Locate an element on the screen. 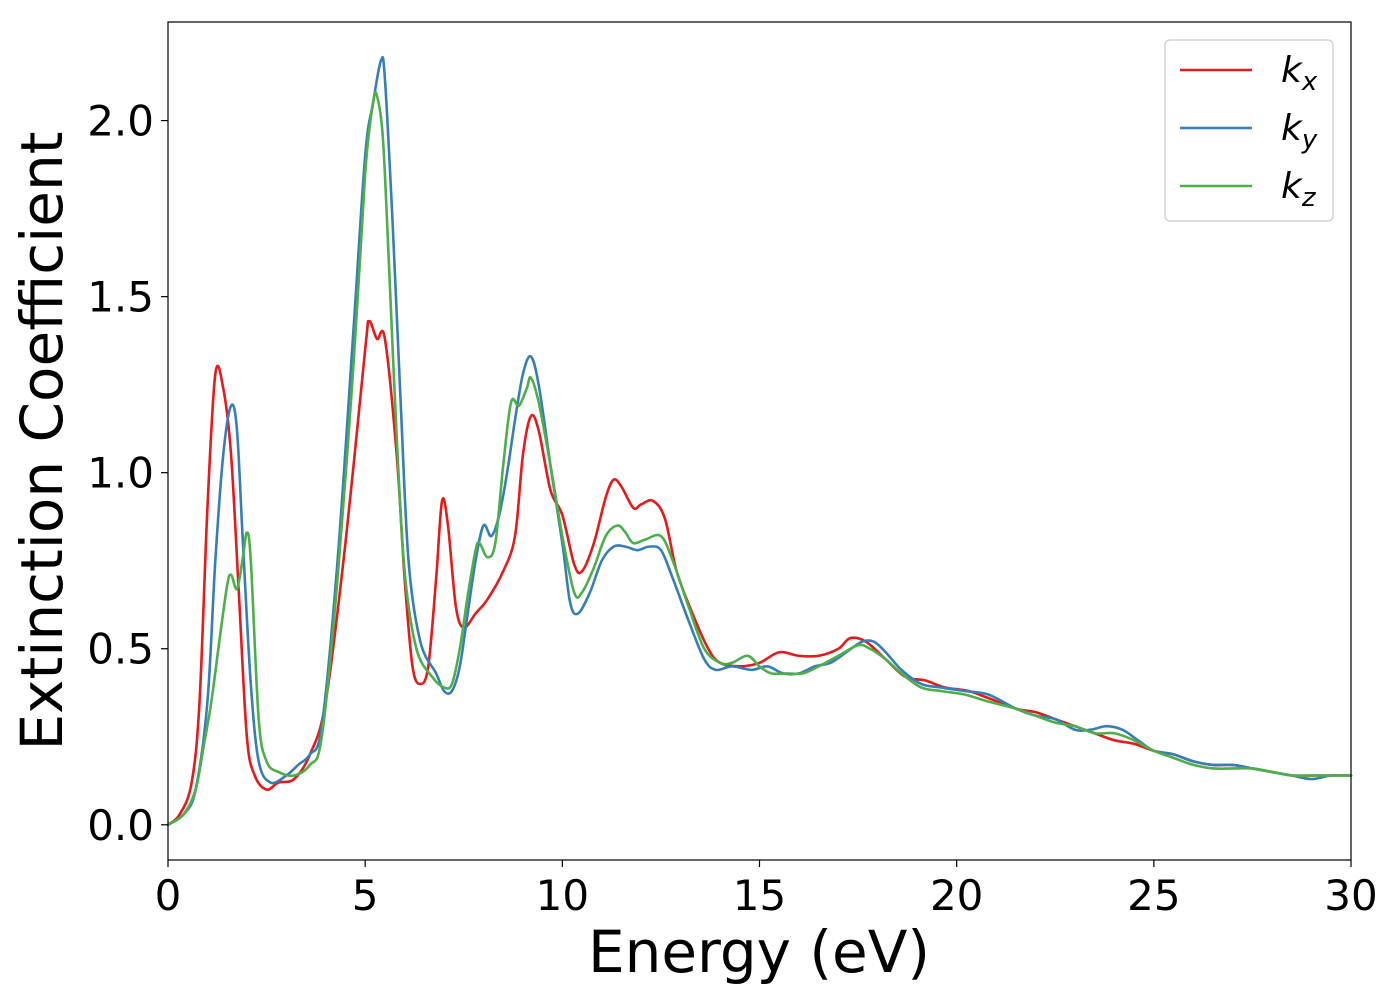 The image size is (1400, 1005). y-axis-ticks: 0.0 0.5 1.0 1.5 2.0 is located at coordinates (127, 473).